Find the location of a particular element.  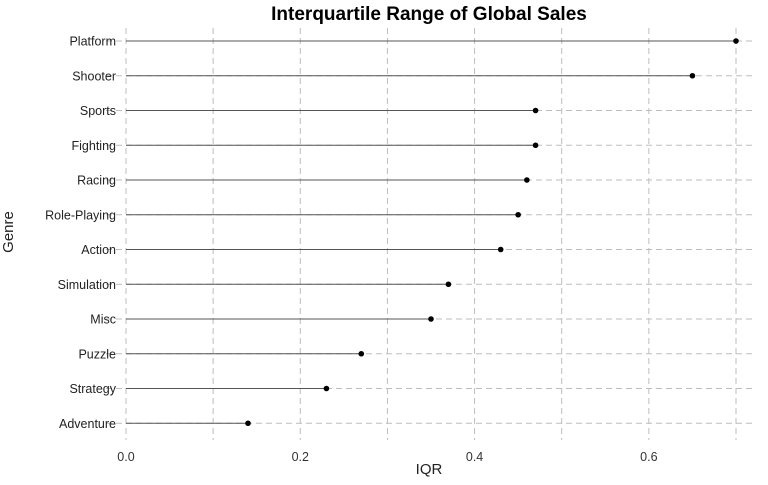

point-action is located at coordinates (500, 249).